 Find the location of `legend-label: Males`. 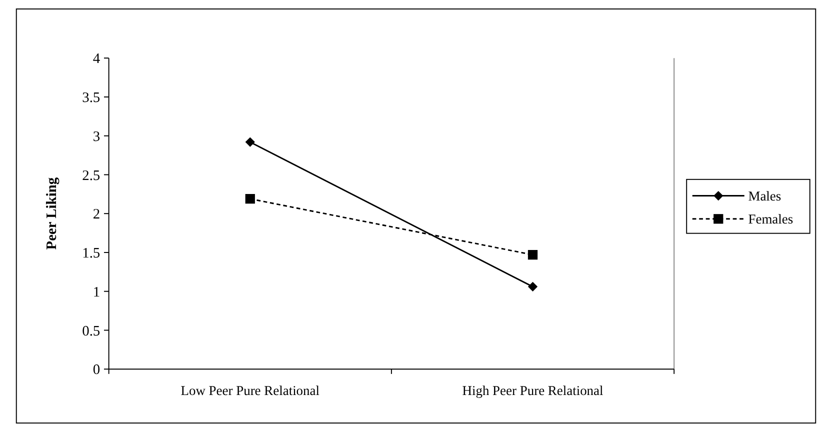

legend-label: Males is located at coordinates (765, 196).